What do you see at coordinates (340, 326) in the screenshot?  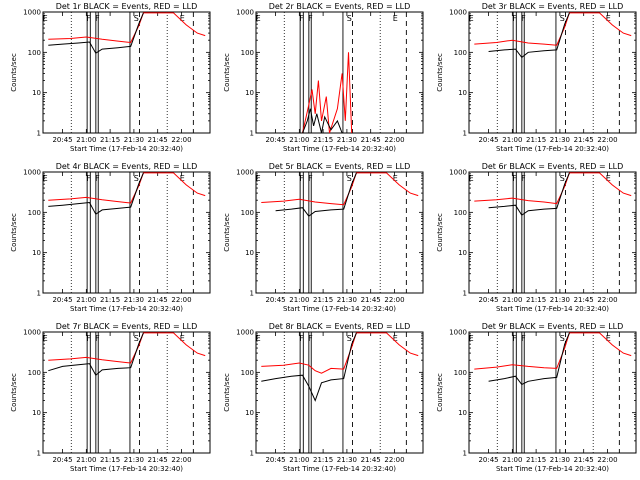 I see `panel-title: Det 8r BLACK = Events, RED = LLD` at bounding box center [340, 326].